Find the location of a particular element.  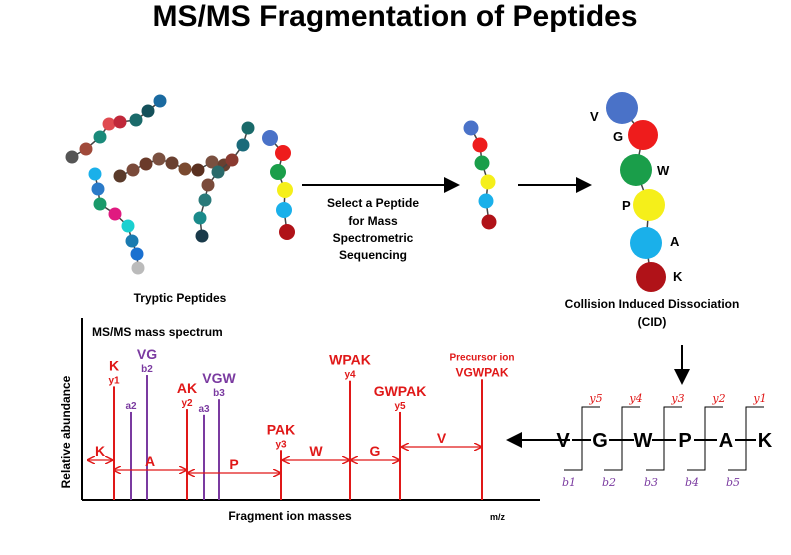

spectrum-title: MS/MS mass spectrum is located at coordinates (157, 332).